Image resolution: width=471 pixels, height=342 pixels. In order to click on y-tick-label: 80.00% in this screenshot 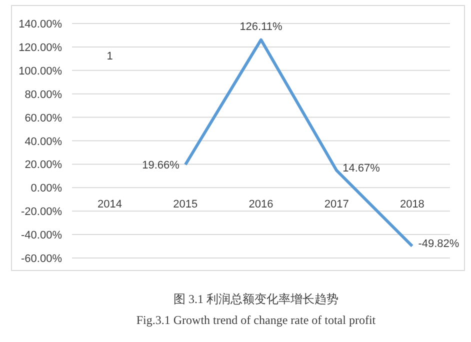, I will do `click(43, 94)`.